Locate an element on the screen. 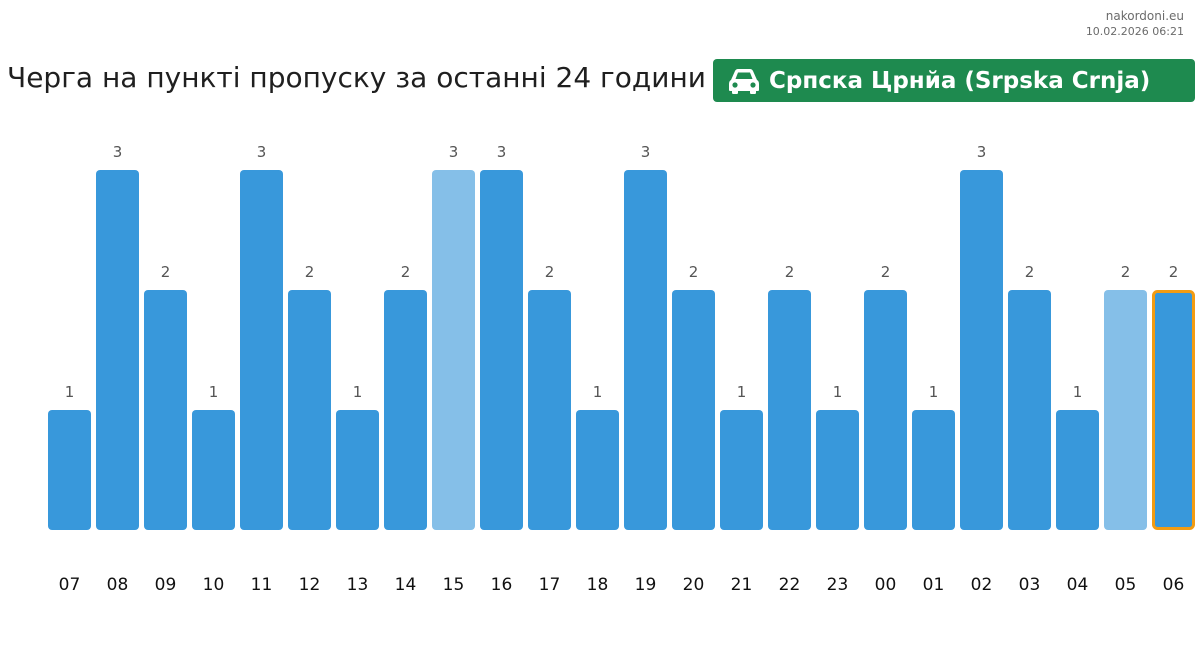 Image resolution: width=1200 pixels, height=651 pixels. tick-label-07: 07 is located at coordinates (70, 585).